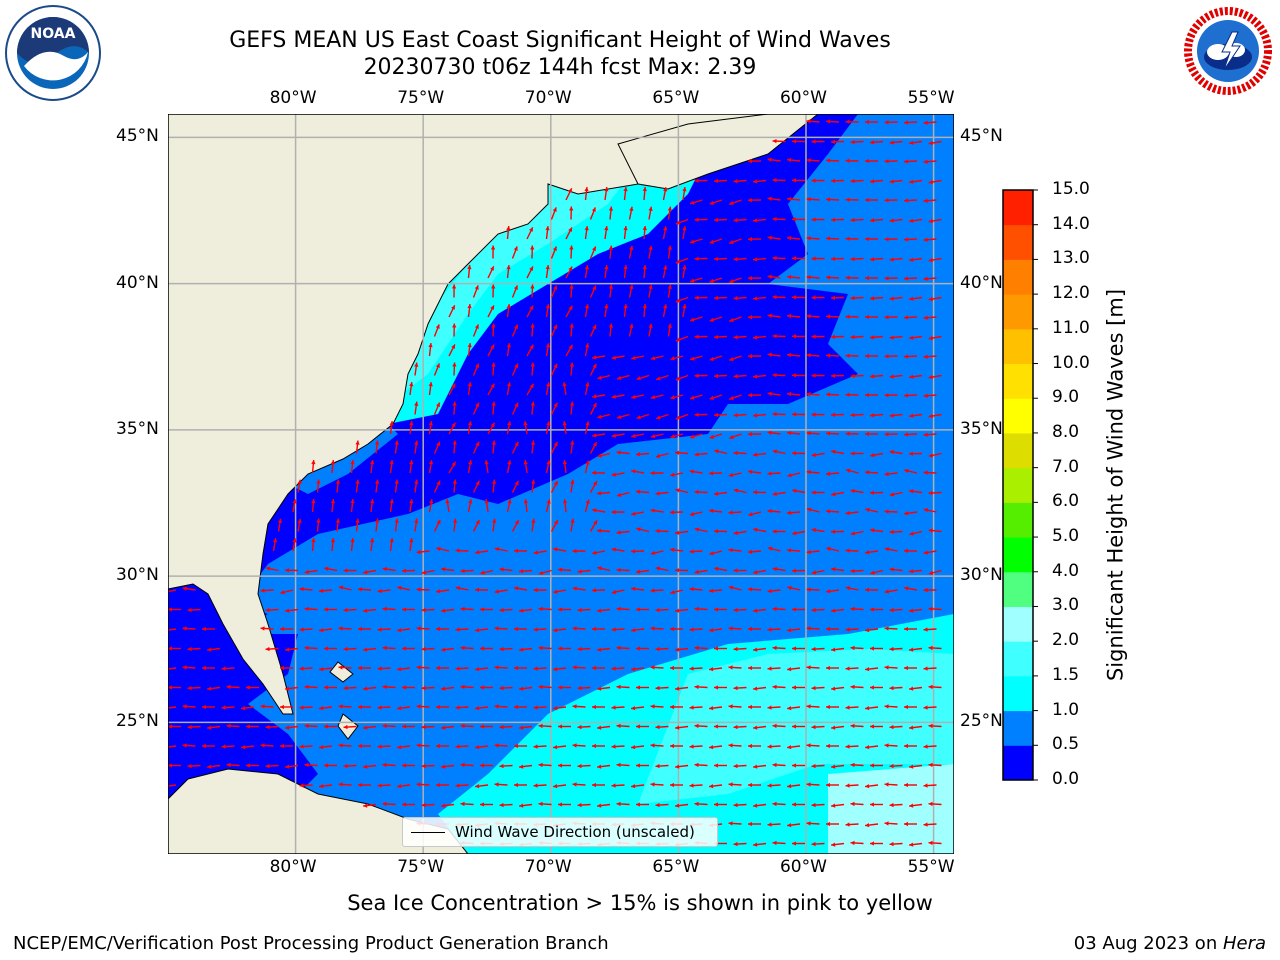 The height and width of the screenshot is (960, 1280). I want to click on lon-tick-label-top: 80°W, so click(293, 98).